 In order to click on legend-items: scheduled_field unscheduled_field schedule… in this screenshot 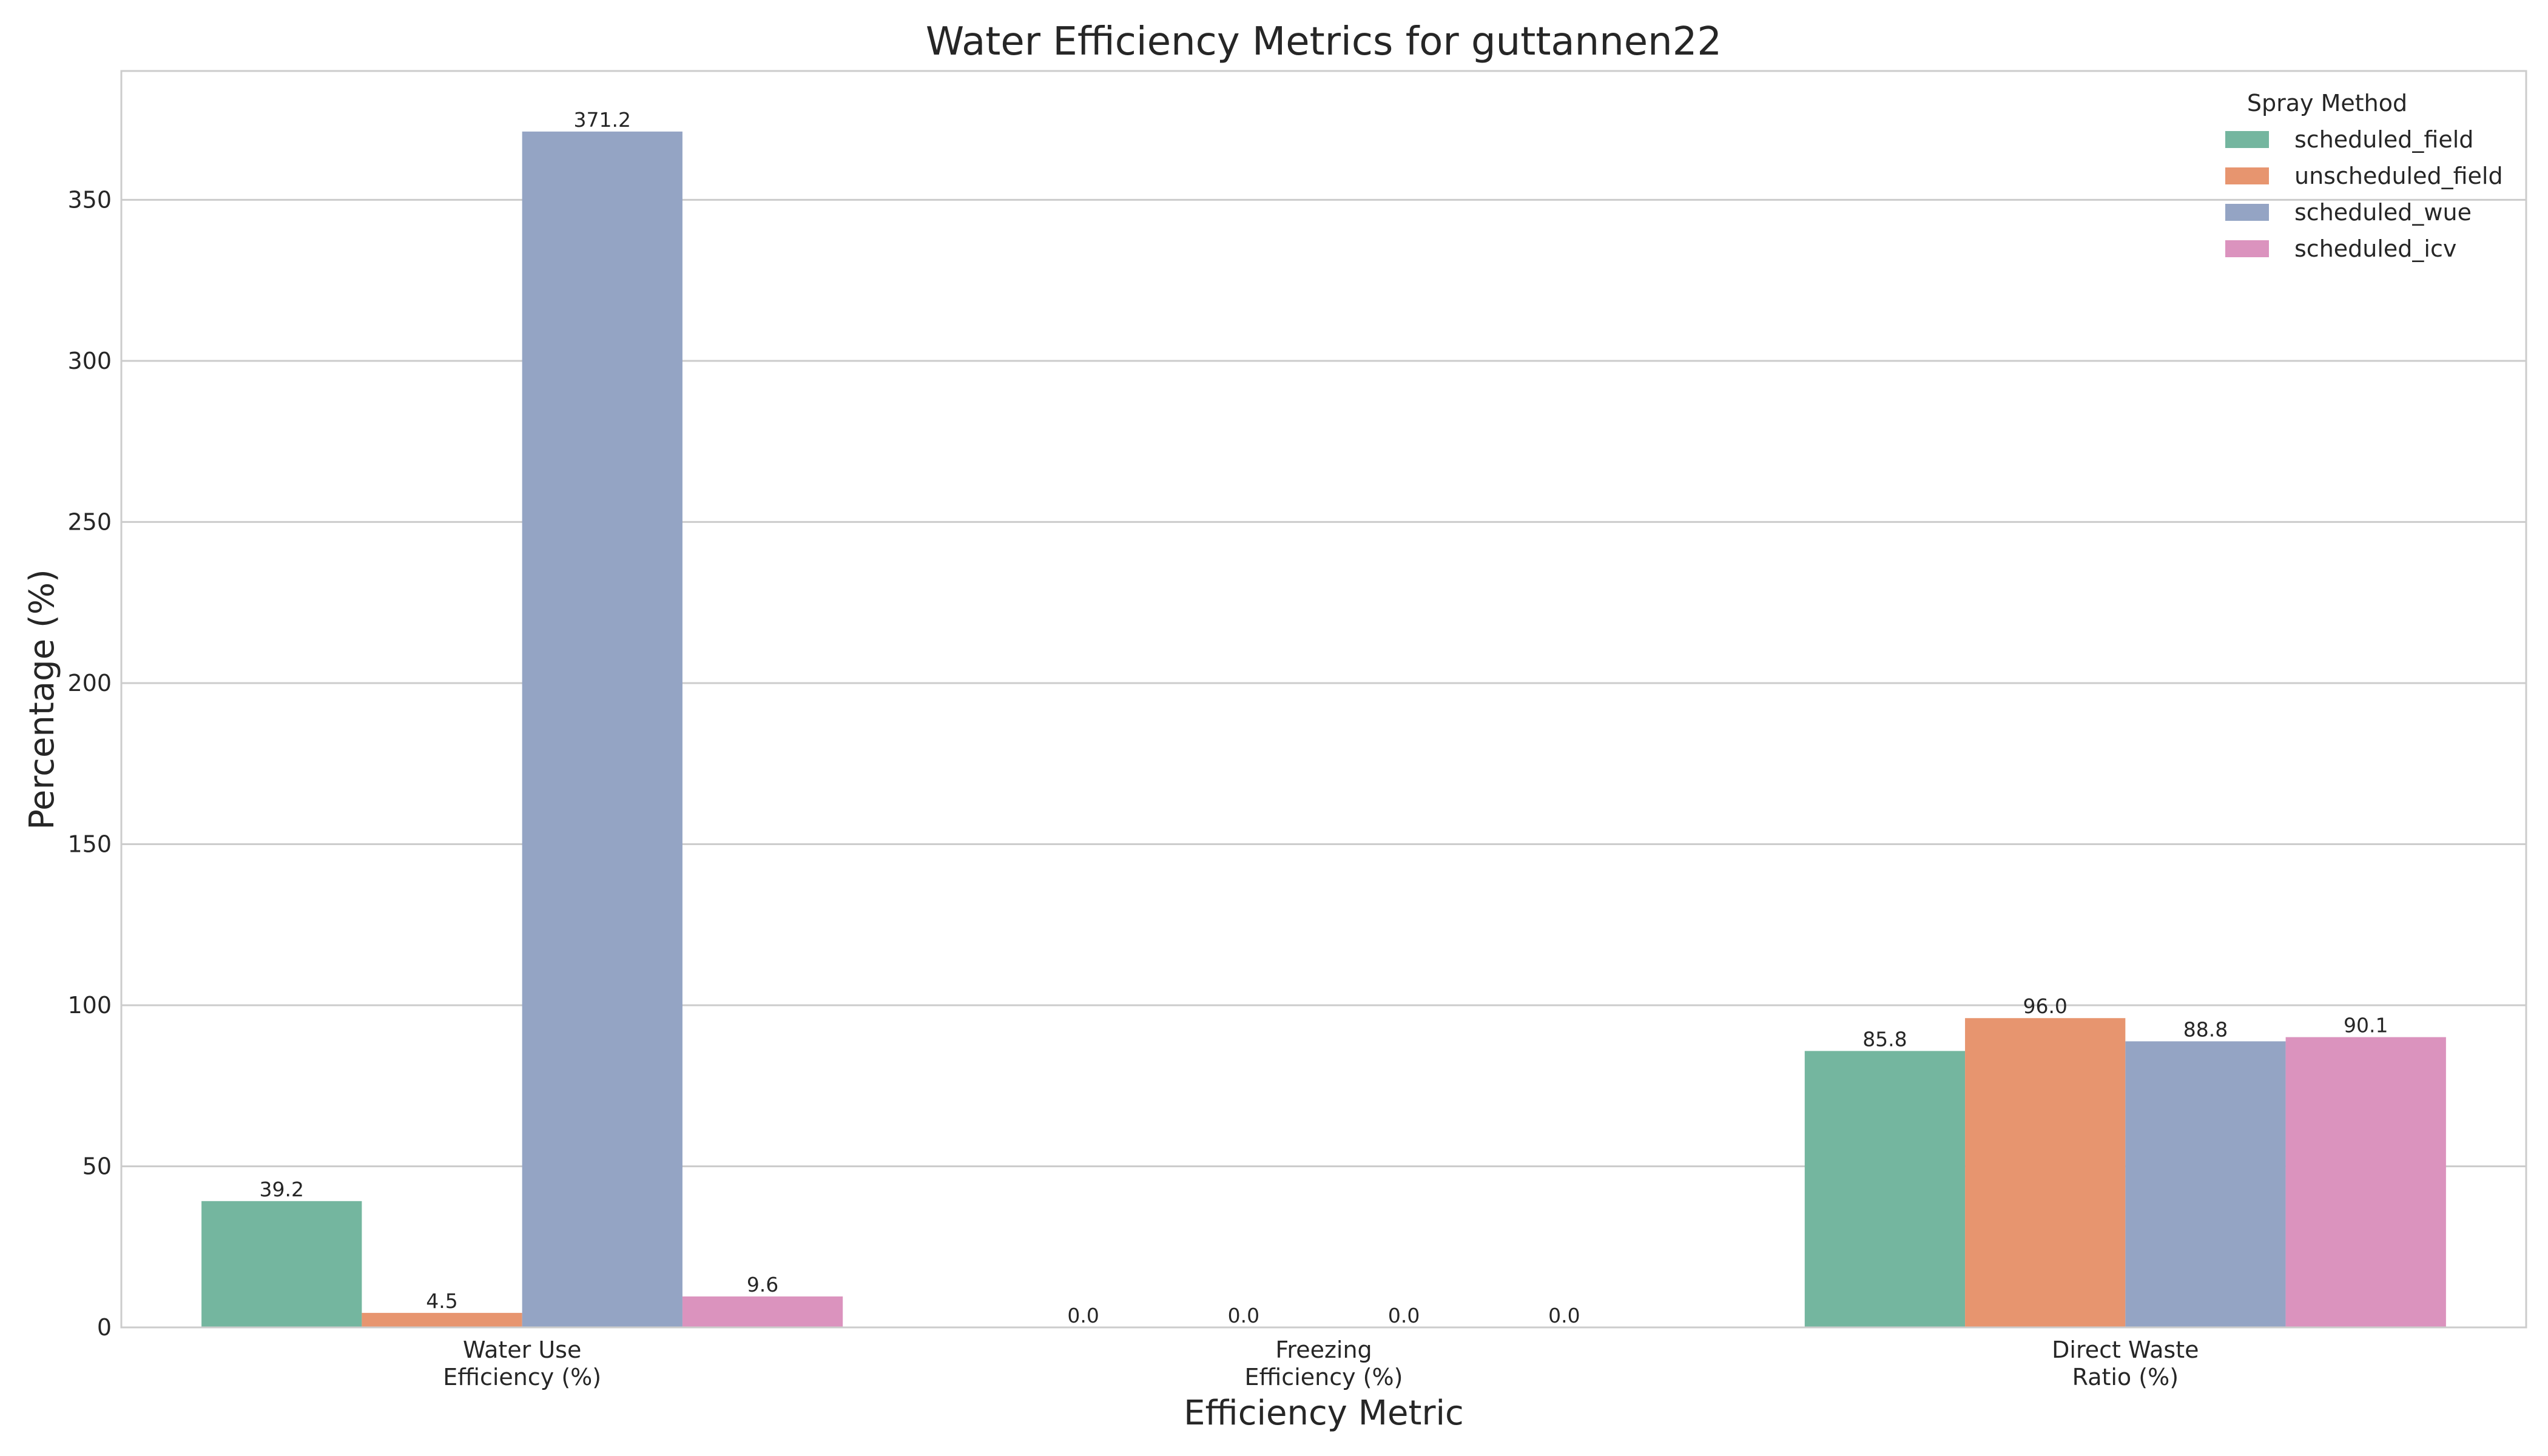, I will do `click(2364, 194)`.